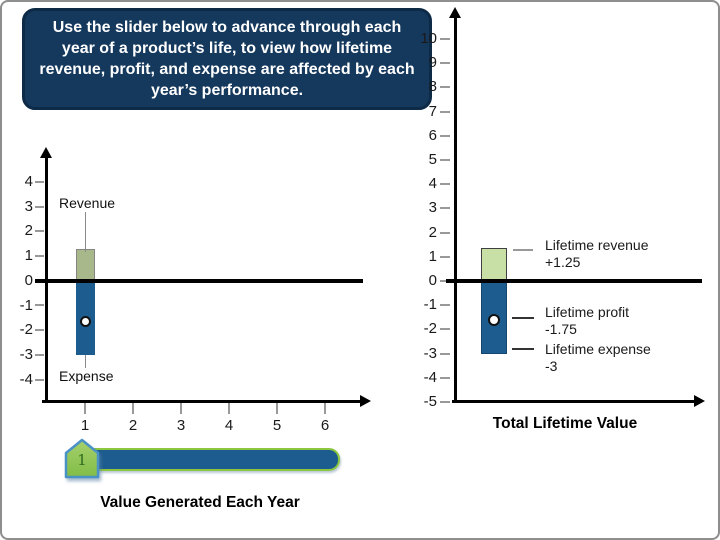  I want to click on expense-label: Expense, so click(86, 376).